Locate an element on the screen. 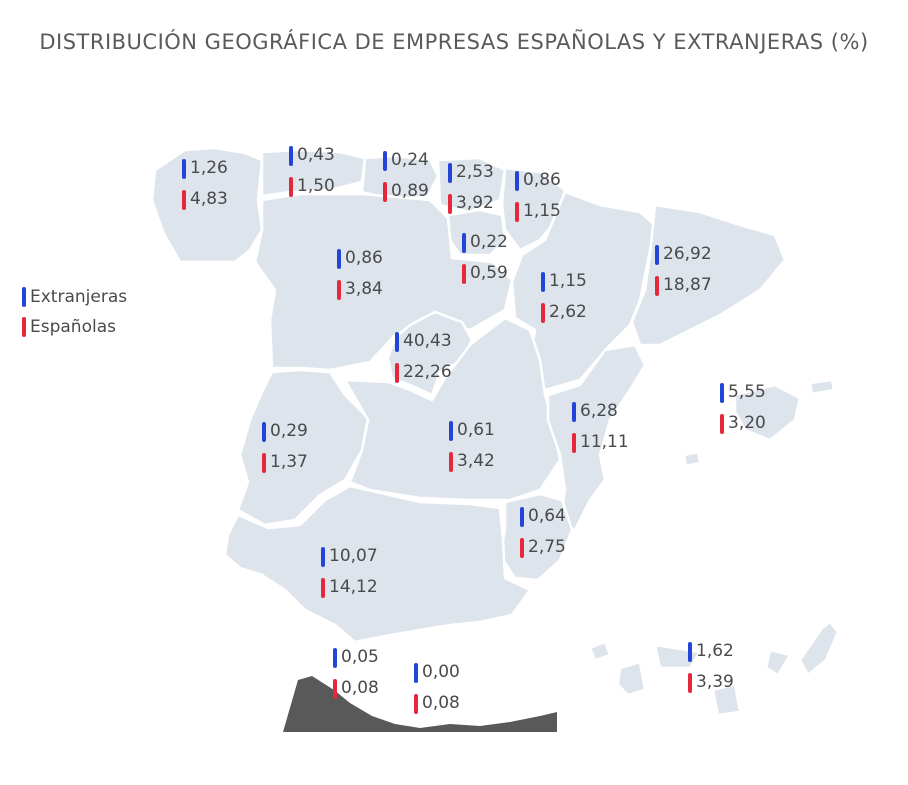 This screenshot has width=908, height=785. value-label-espanolas: 2,62 is located at coordinates (568, 312).